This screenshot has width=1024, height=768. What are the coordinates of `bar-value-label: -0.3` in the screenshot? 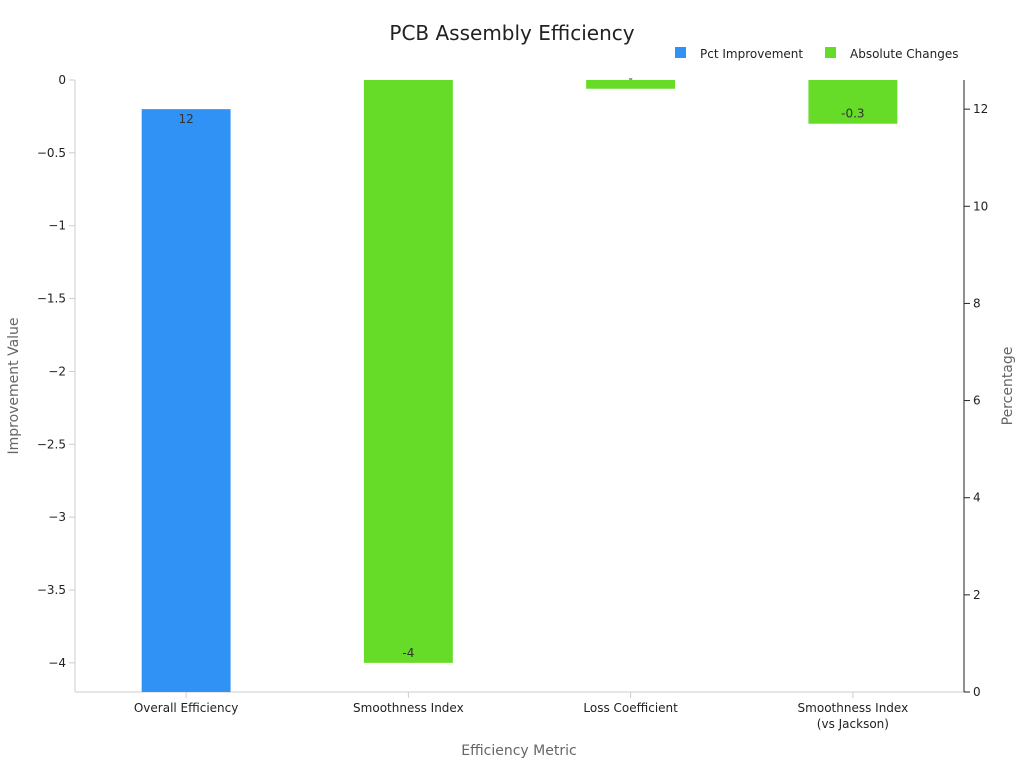 It's located at (852, 114).